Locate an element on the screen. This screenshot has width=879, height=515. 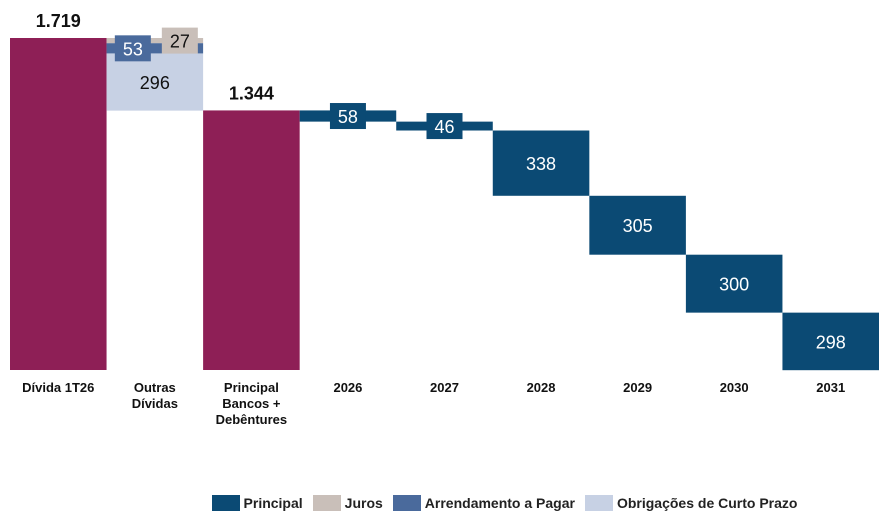
legend-item: Obrigações de Curto Prazo is located at coordinates (691, 503).